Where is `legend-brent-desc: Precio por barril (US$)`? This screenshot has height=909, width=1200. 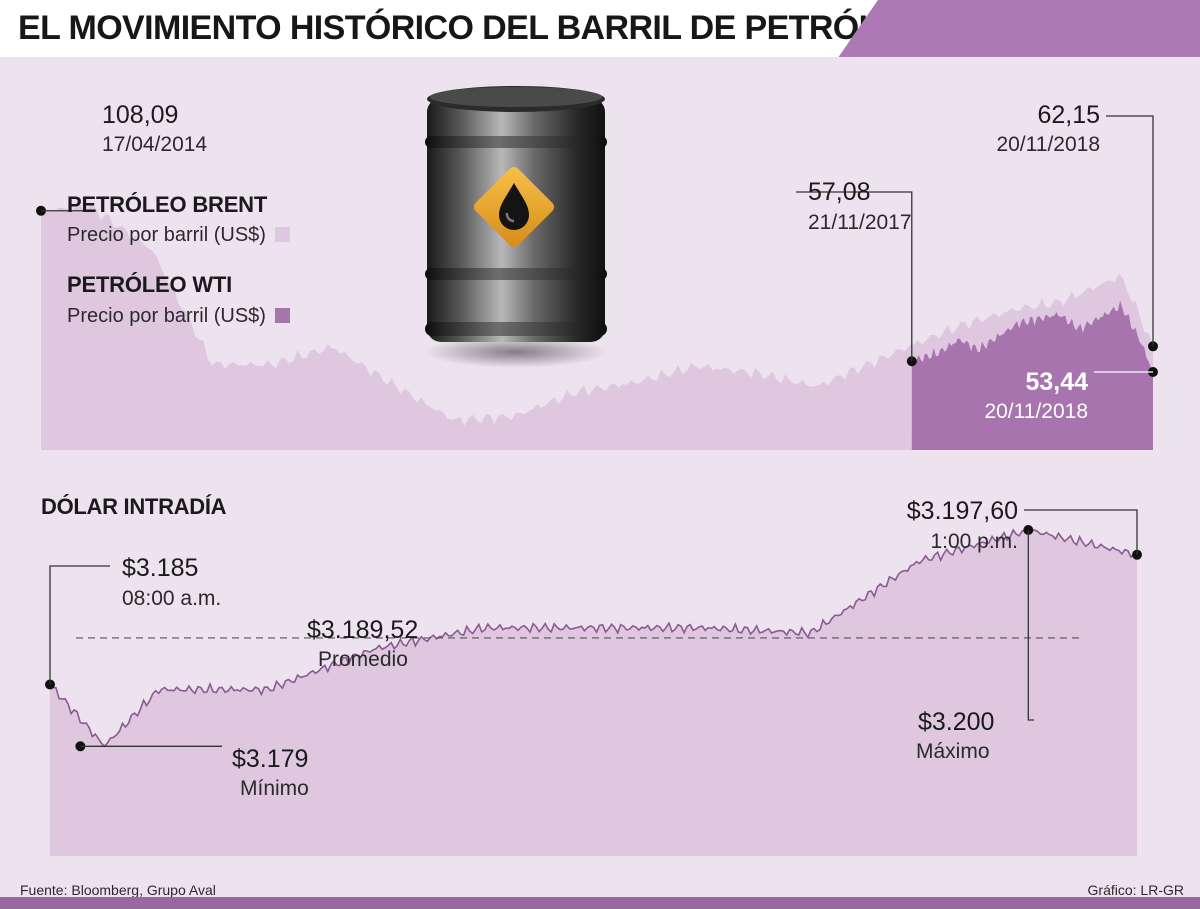
legend-brent-desc: Precio por barril (US$) is located at coordinates (178, 235).